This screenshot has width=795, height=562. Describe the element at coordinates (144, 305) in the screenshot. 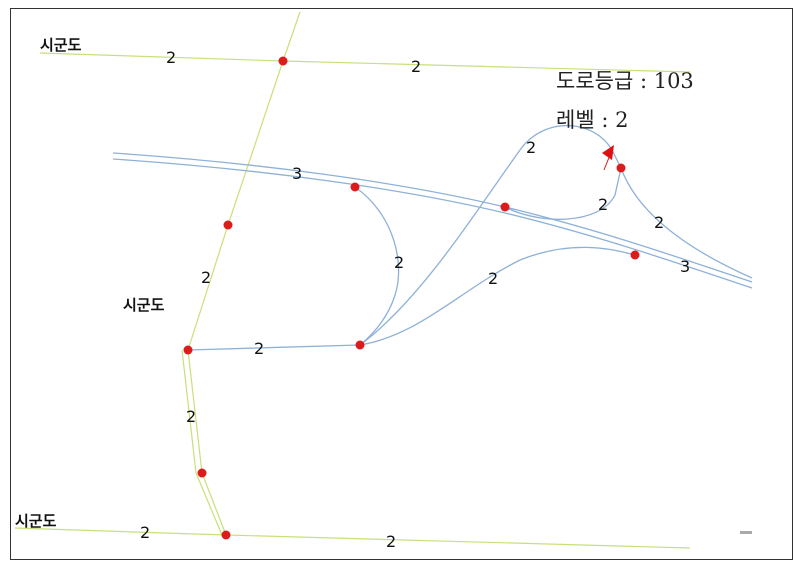

I see `region-label-middle: 시군도` at that location.